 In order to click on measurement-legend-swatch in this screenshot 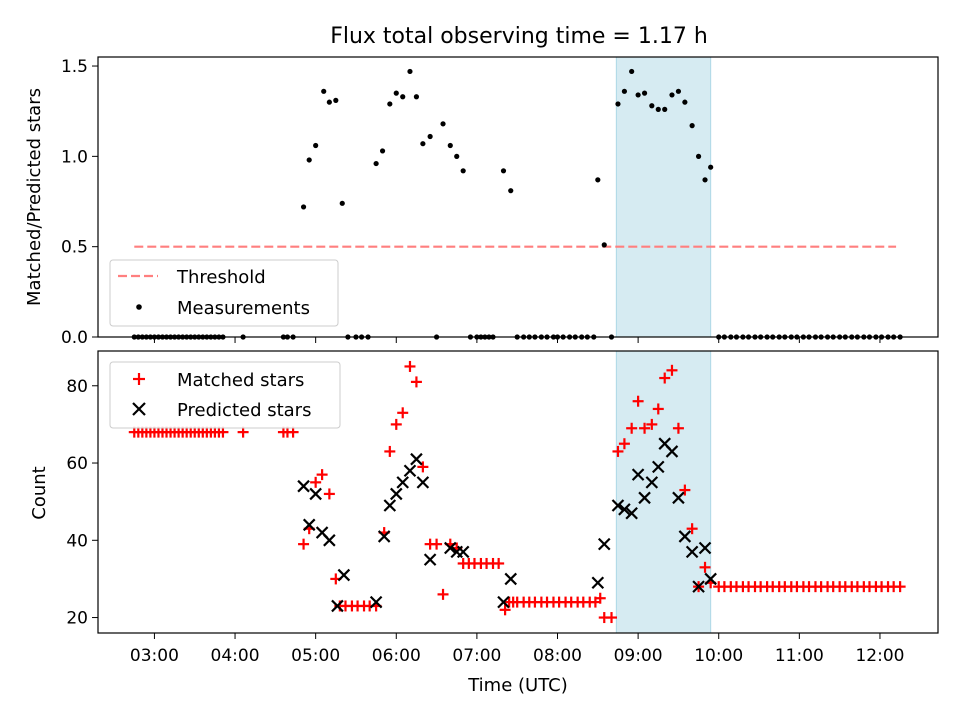, I will do `click(139, 307)`.